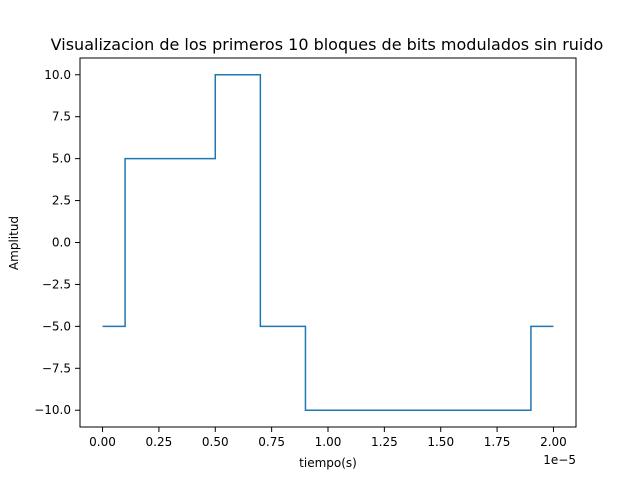  Describe the element at coordinates (384, 442) in the screenshot. I see `x-tick-label: 1.25` at that location.